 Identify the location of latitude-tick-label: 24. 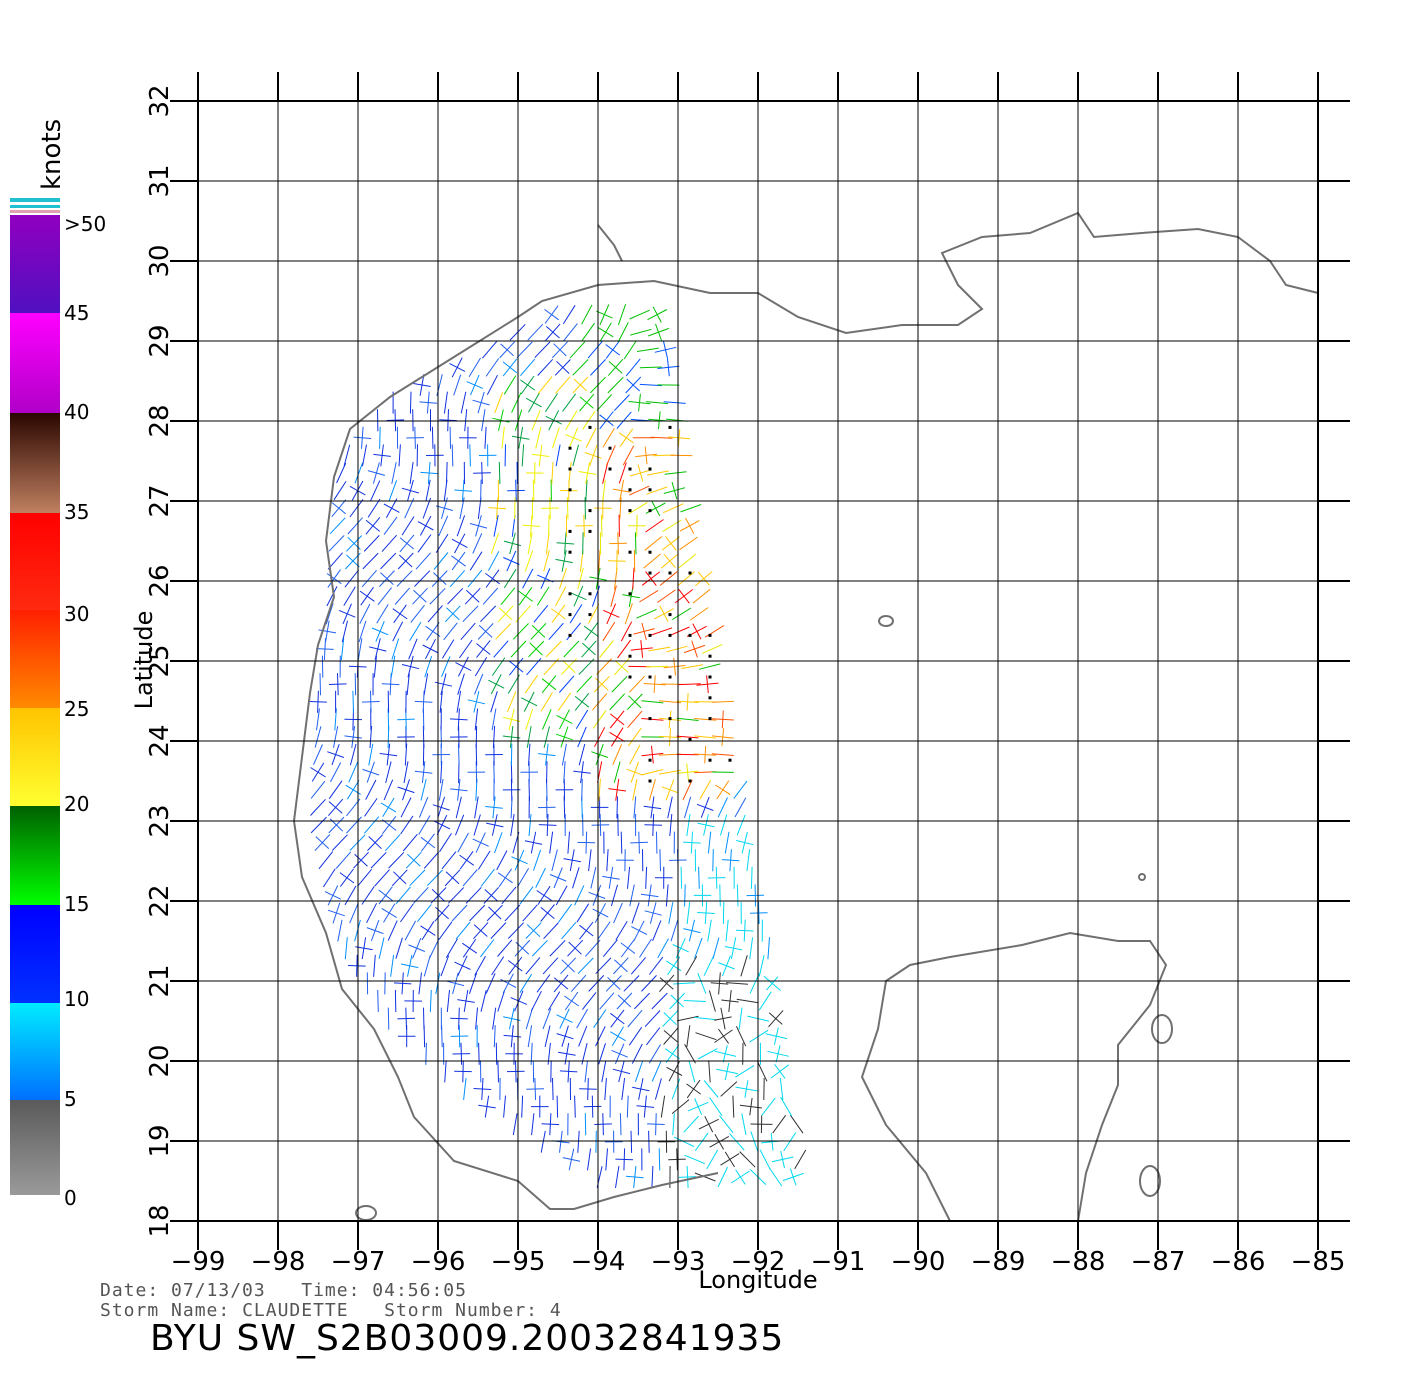
(160, 740).